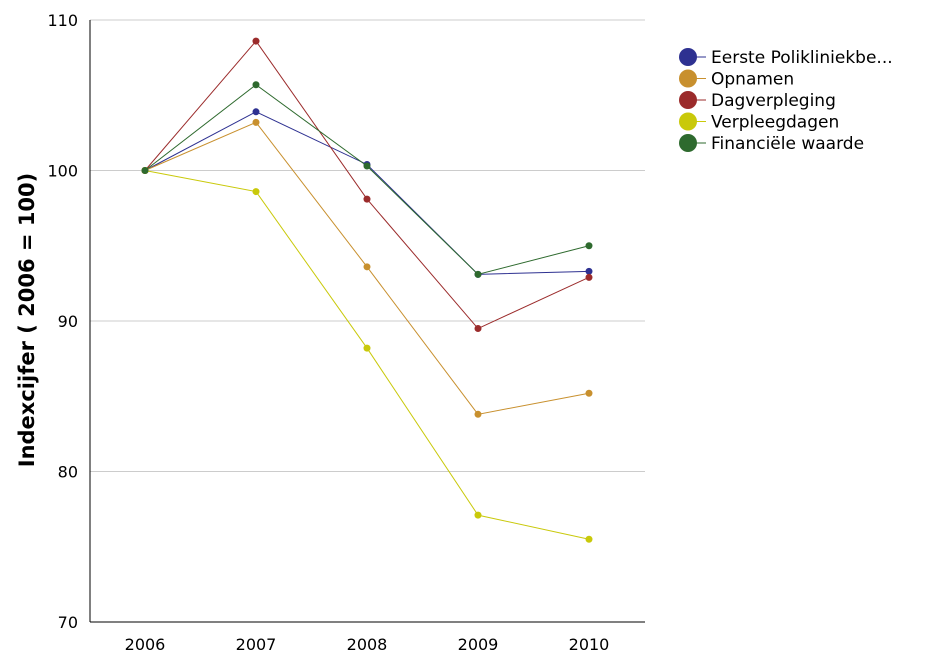  I want to click on x-tick-labels: 2006 2007 2008 2009 2010, so click(367, 644).